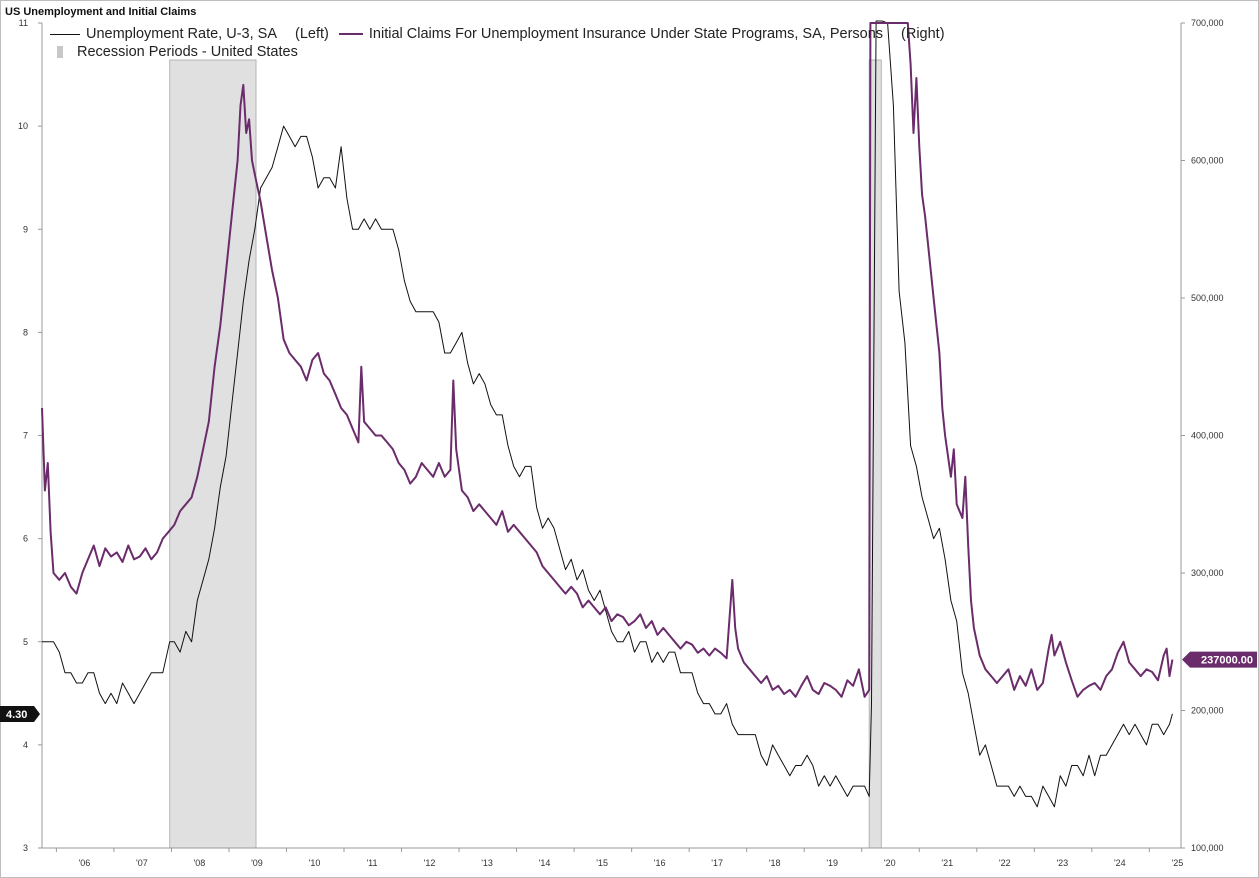 The image size is (1259, 878). I want to click on left-tick-label: 5, so click(25, 642).